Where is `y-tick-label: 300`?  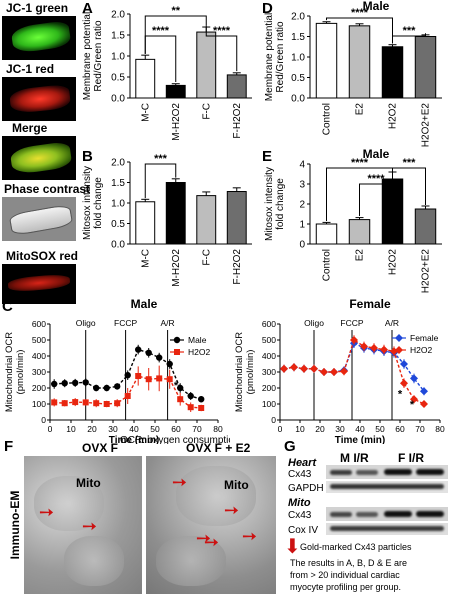 y-tick-label: 300 is located at coordinates (269, 372).